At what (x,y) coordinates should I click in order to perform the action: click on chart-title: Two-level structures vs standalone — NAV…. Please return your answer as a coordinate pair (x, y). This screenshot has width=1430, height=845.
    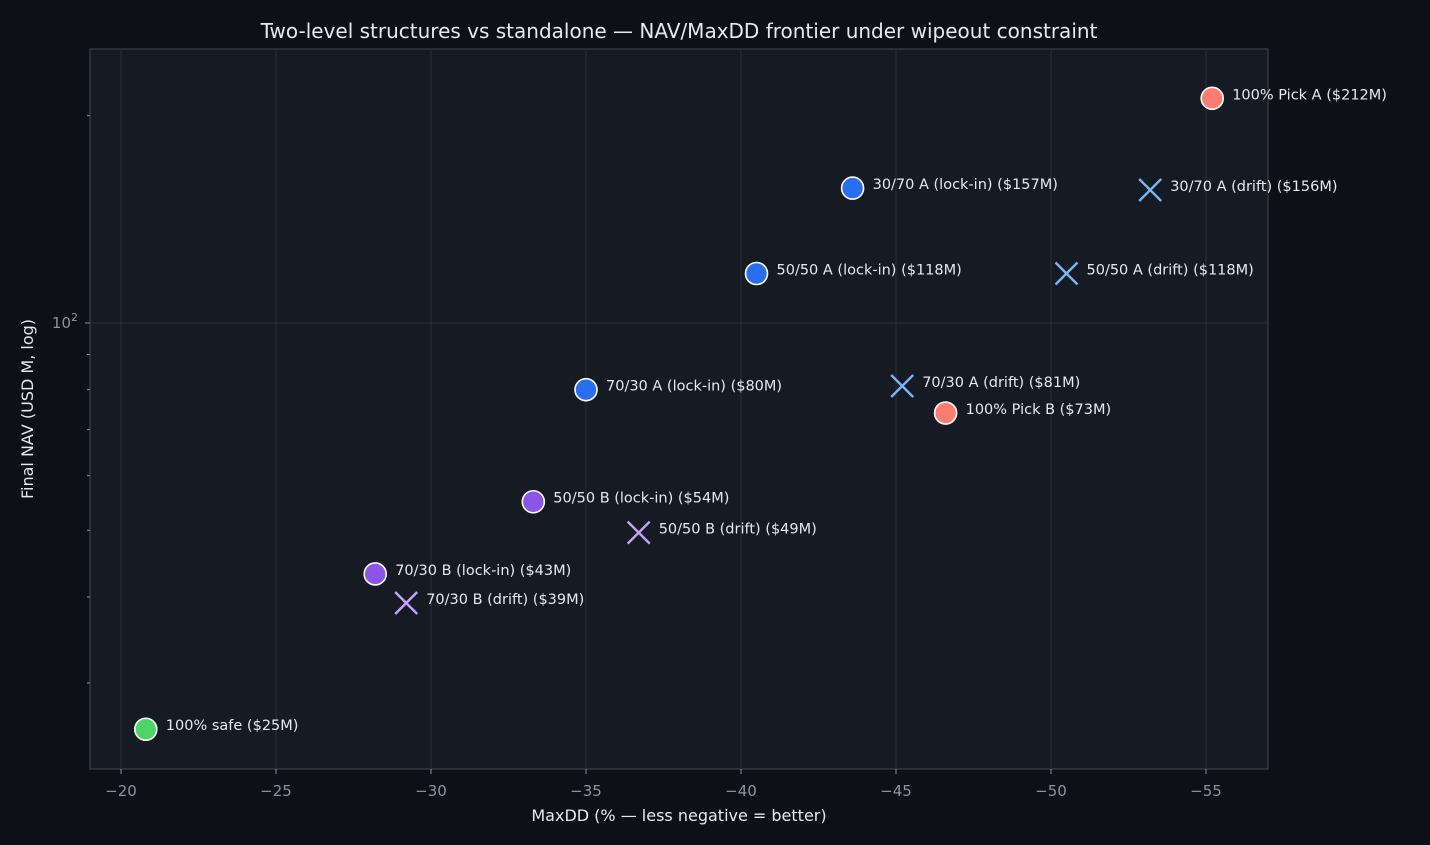
    Looking at the image, I should click on (679, 31).